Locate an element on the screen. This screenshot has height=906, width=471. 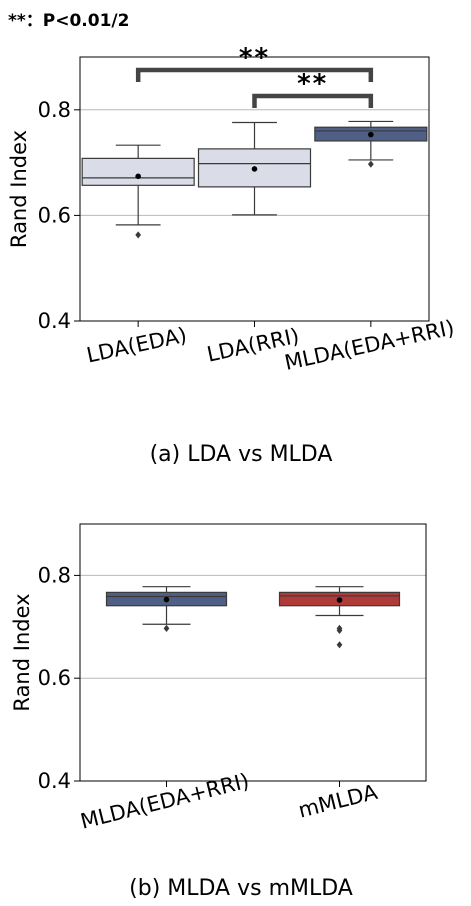
y-axis-label-a: Rand Index is located at coordinates (19, 189).